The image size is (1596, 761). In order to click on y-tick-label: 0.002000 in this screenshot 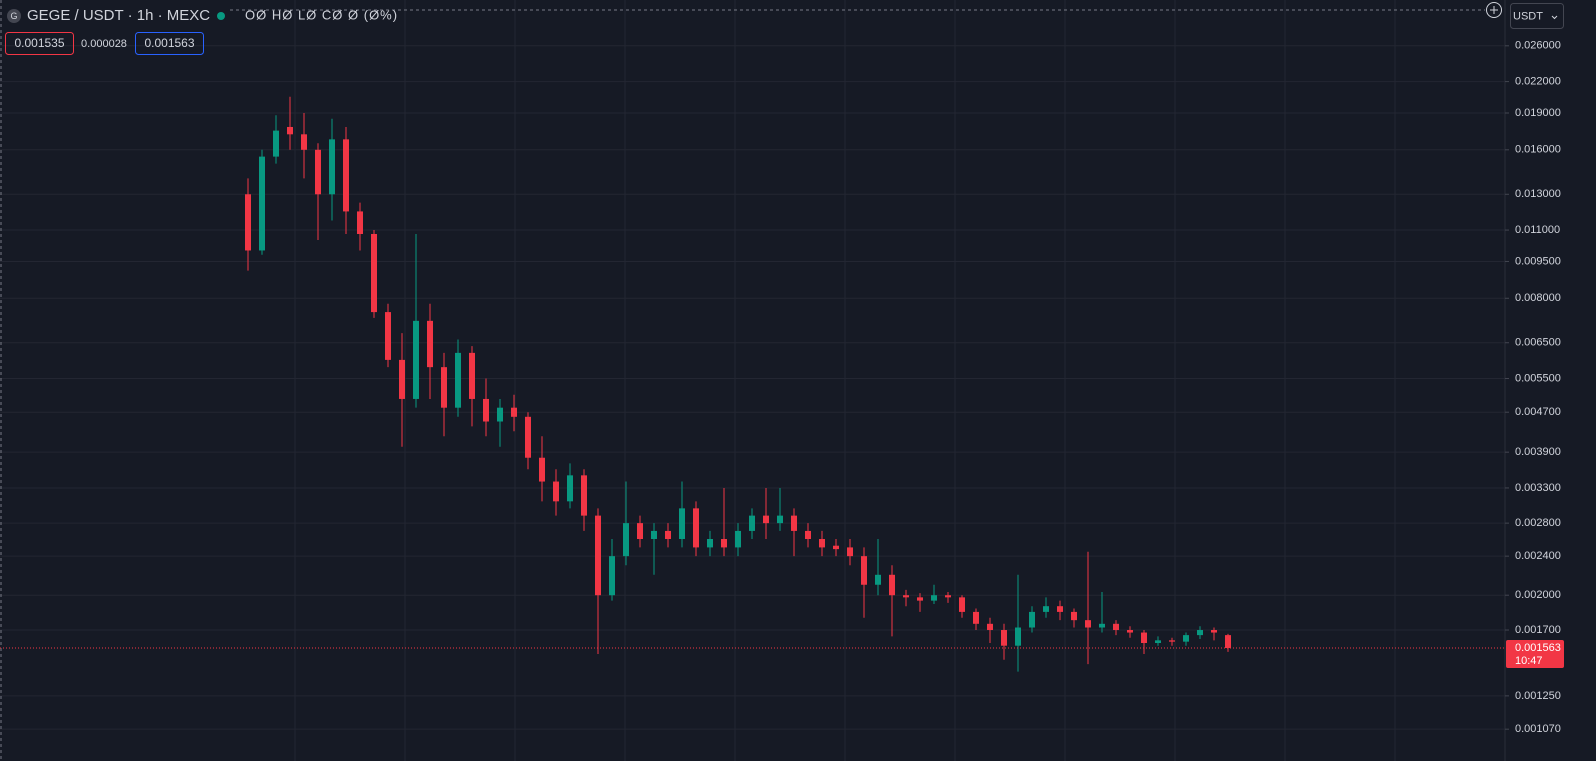, I will do `click(1538, 595)`.